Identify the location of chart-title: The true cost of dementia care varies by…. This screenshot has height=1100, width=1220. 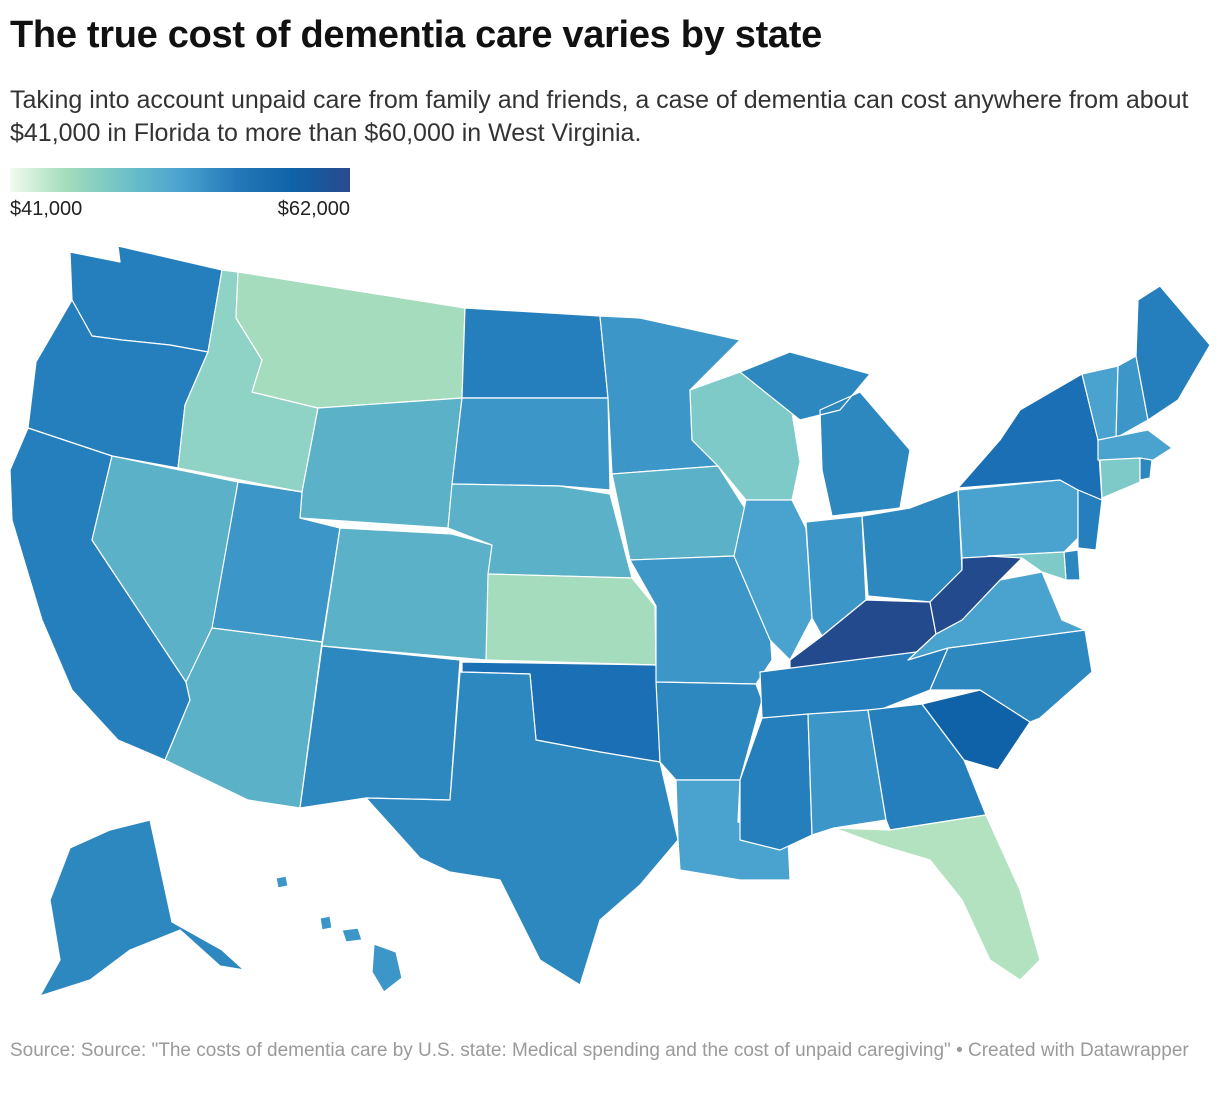
(416, 35).